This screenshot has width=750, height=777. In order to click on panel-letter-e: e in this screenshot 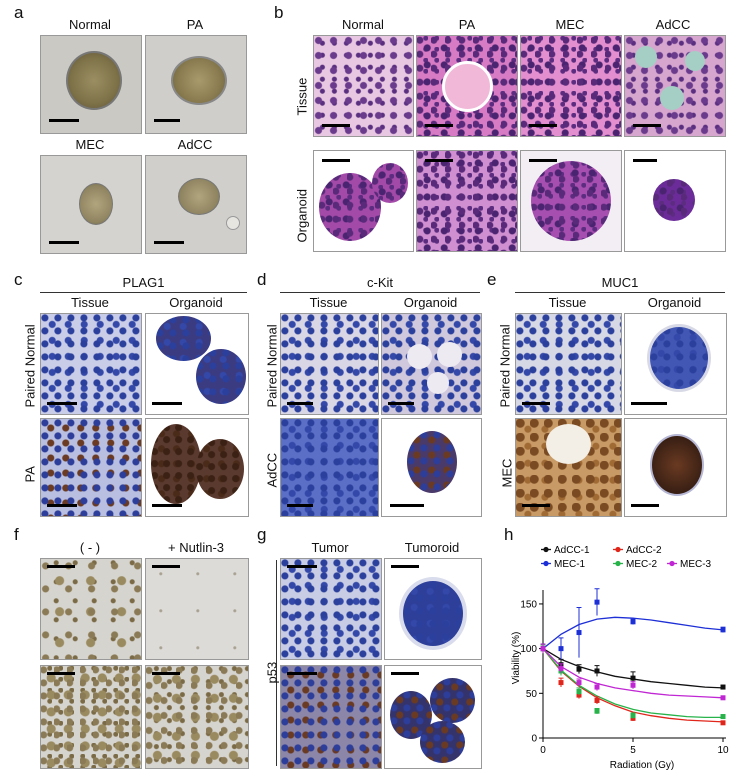, I will do `click(492, 279)`.